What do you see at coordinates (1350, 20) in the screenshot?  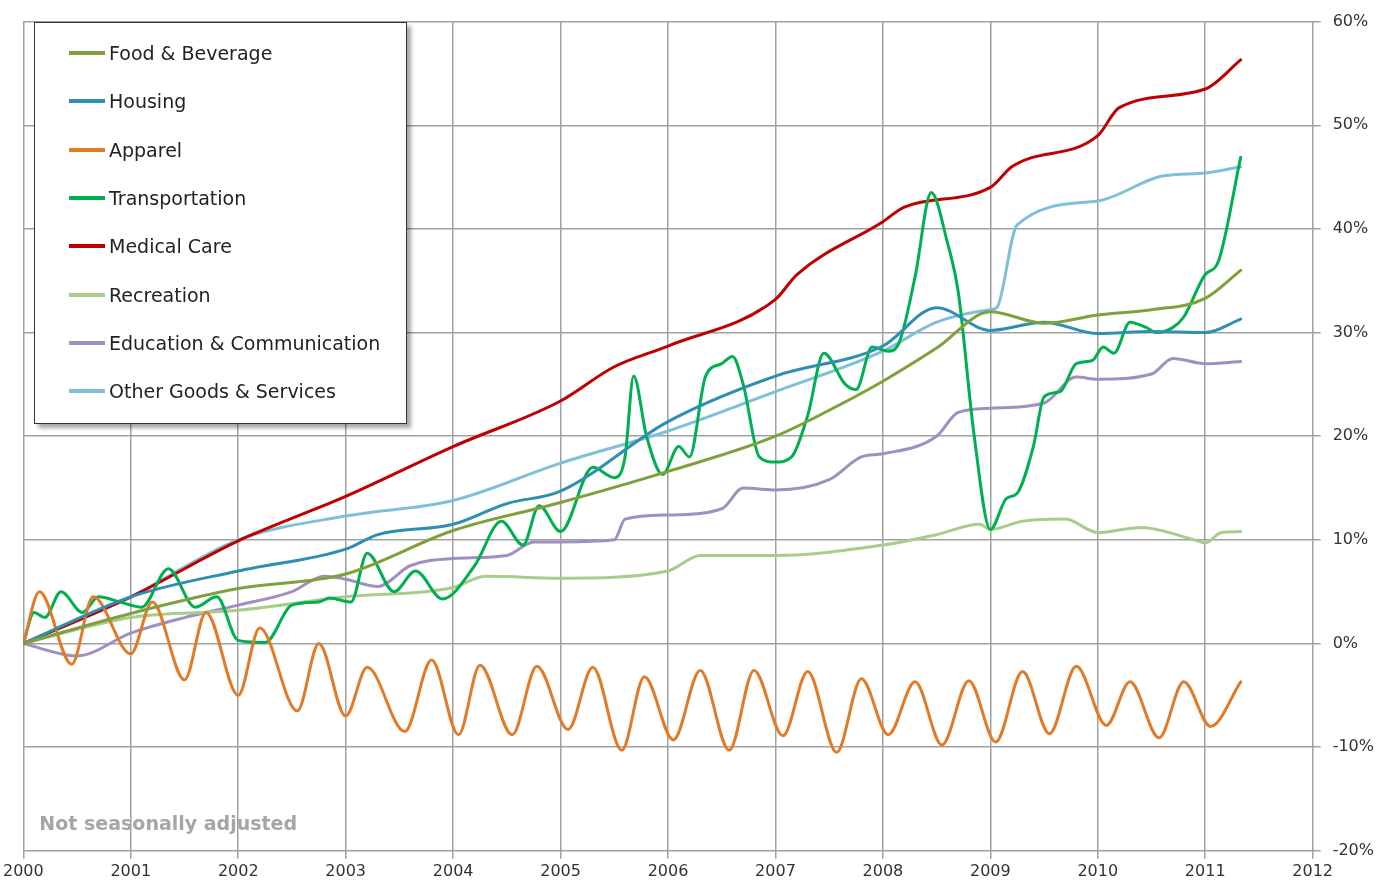 I see `y-tick-label: 60%` at bounding box center [1350, 20].